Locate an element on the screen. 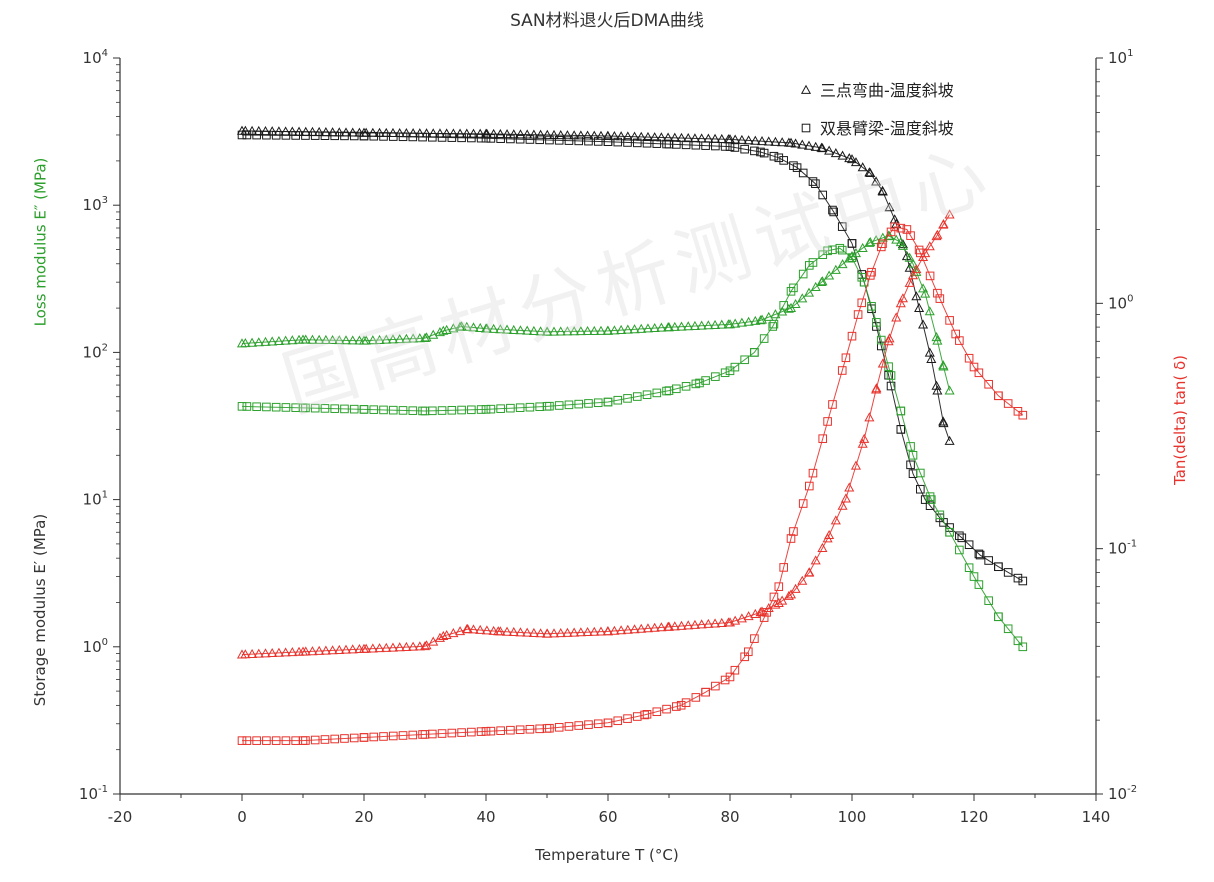 This screenshot has height=882, width=1214. series-loss-triangle is located at coordinates (595, 312).